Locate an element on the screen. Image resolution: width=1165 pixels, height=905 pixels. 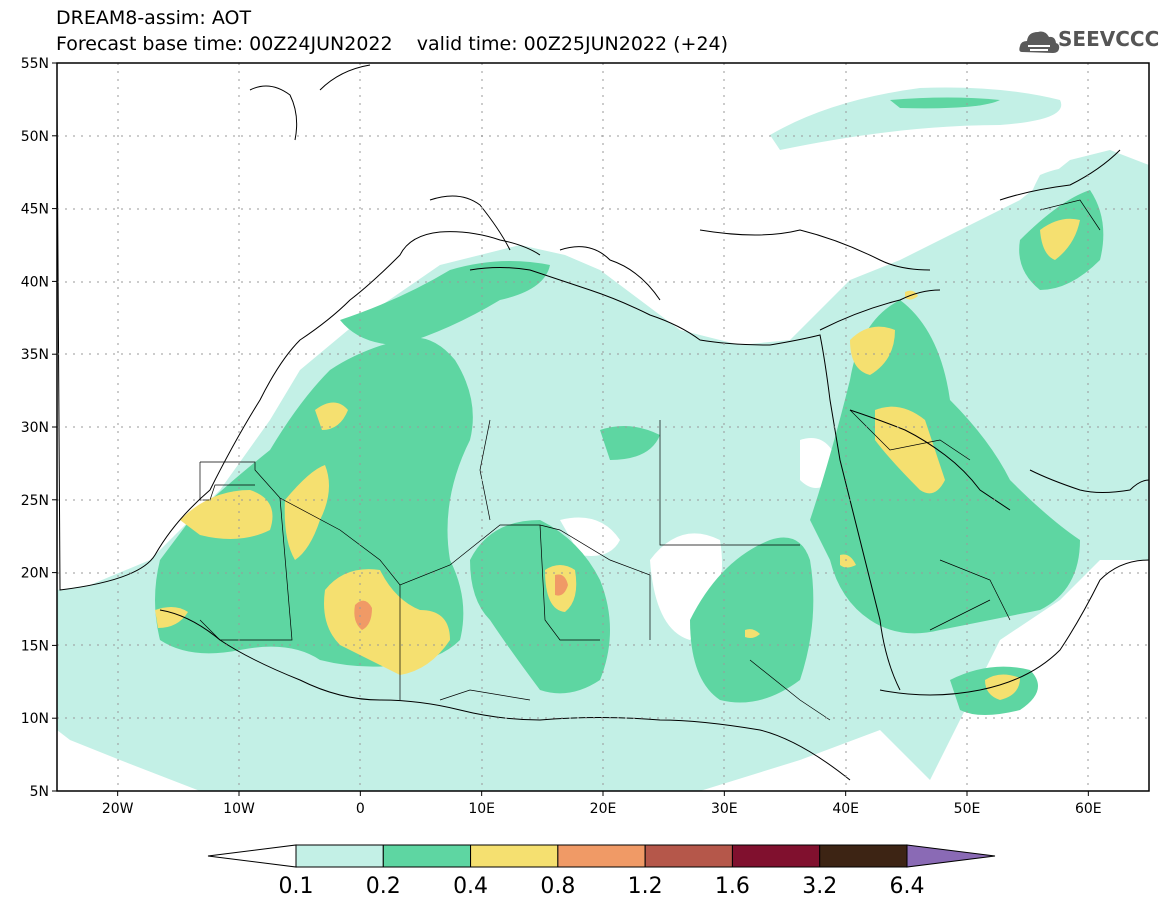
lon-tick-label: 0 is located at coordinates (360, 809).